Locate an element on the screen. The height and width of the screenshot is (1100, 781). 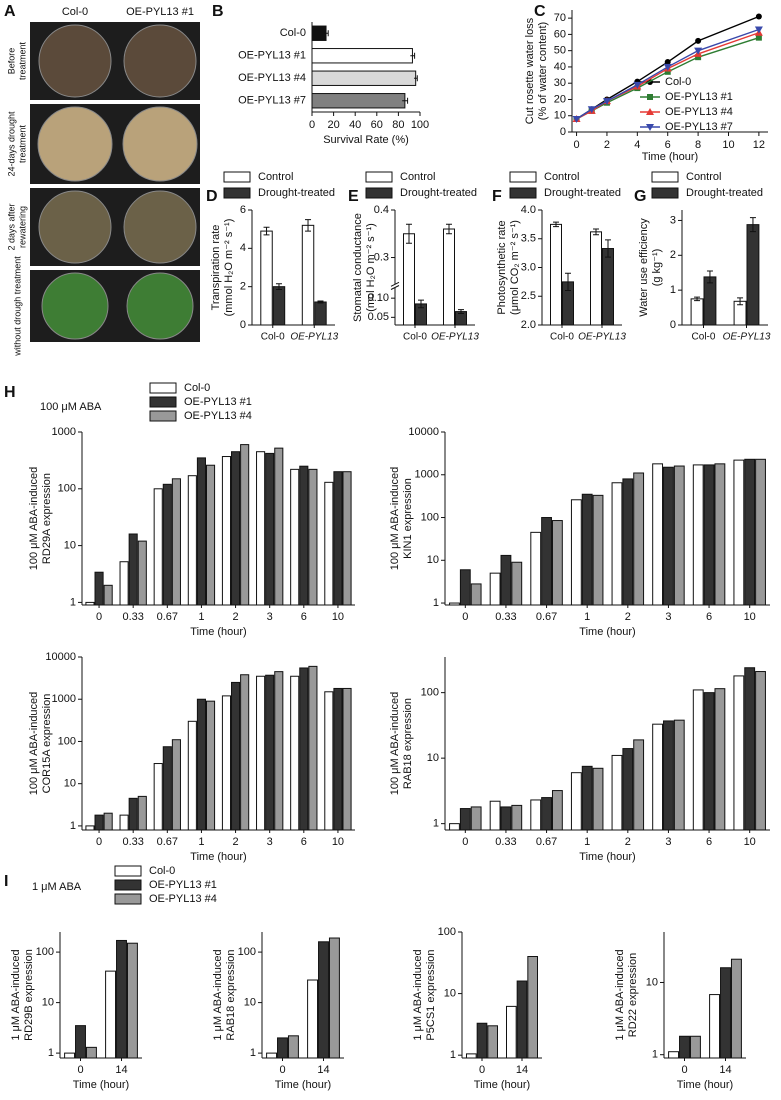
panel-label: E is located at coordinates (353, 196).